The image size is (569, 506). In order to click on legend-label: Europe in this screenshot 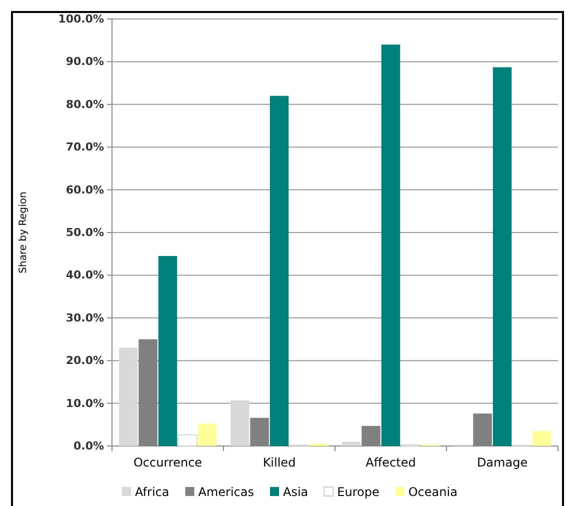, I will do `click(358, 492)`.